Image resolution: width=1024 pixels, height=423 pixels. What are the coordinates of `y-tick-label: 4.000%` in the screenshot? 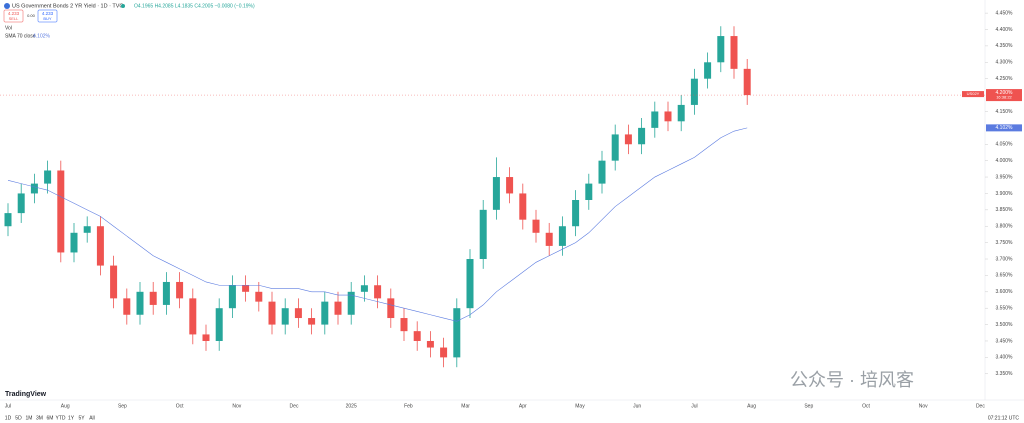 It's located at (1005, 161).